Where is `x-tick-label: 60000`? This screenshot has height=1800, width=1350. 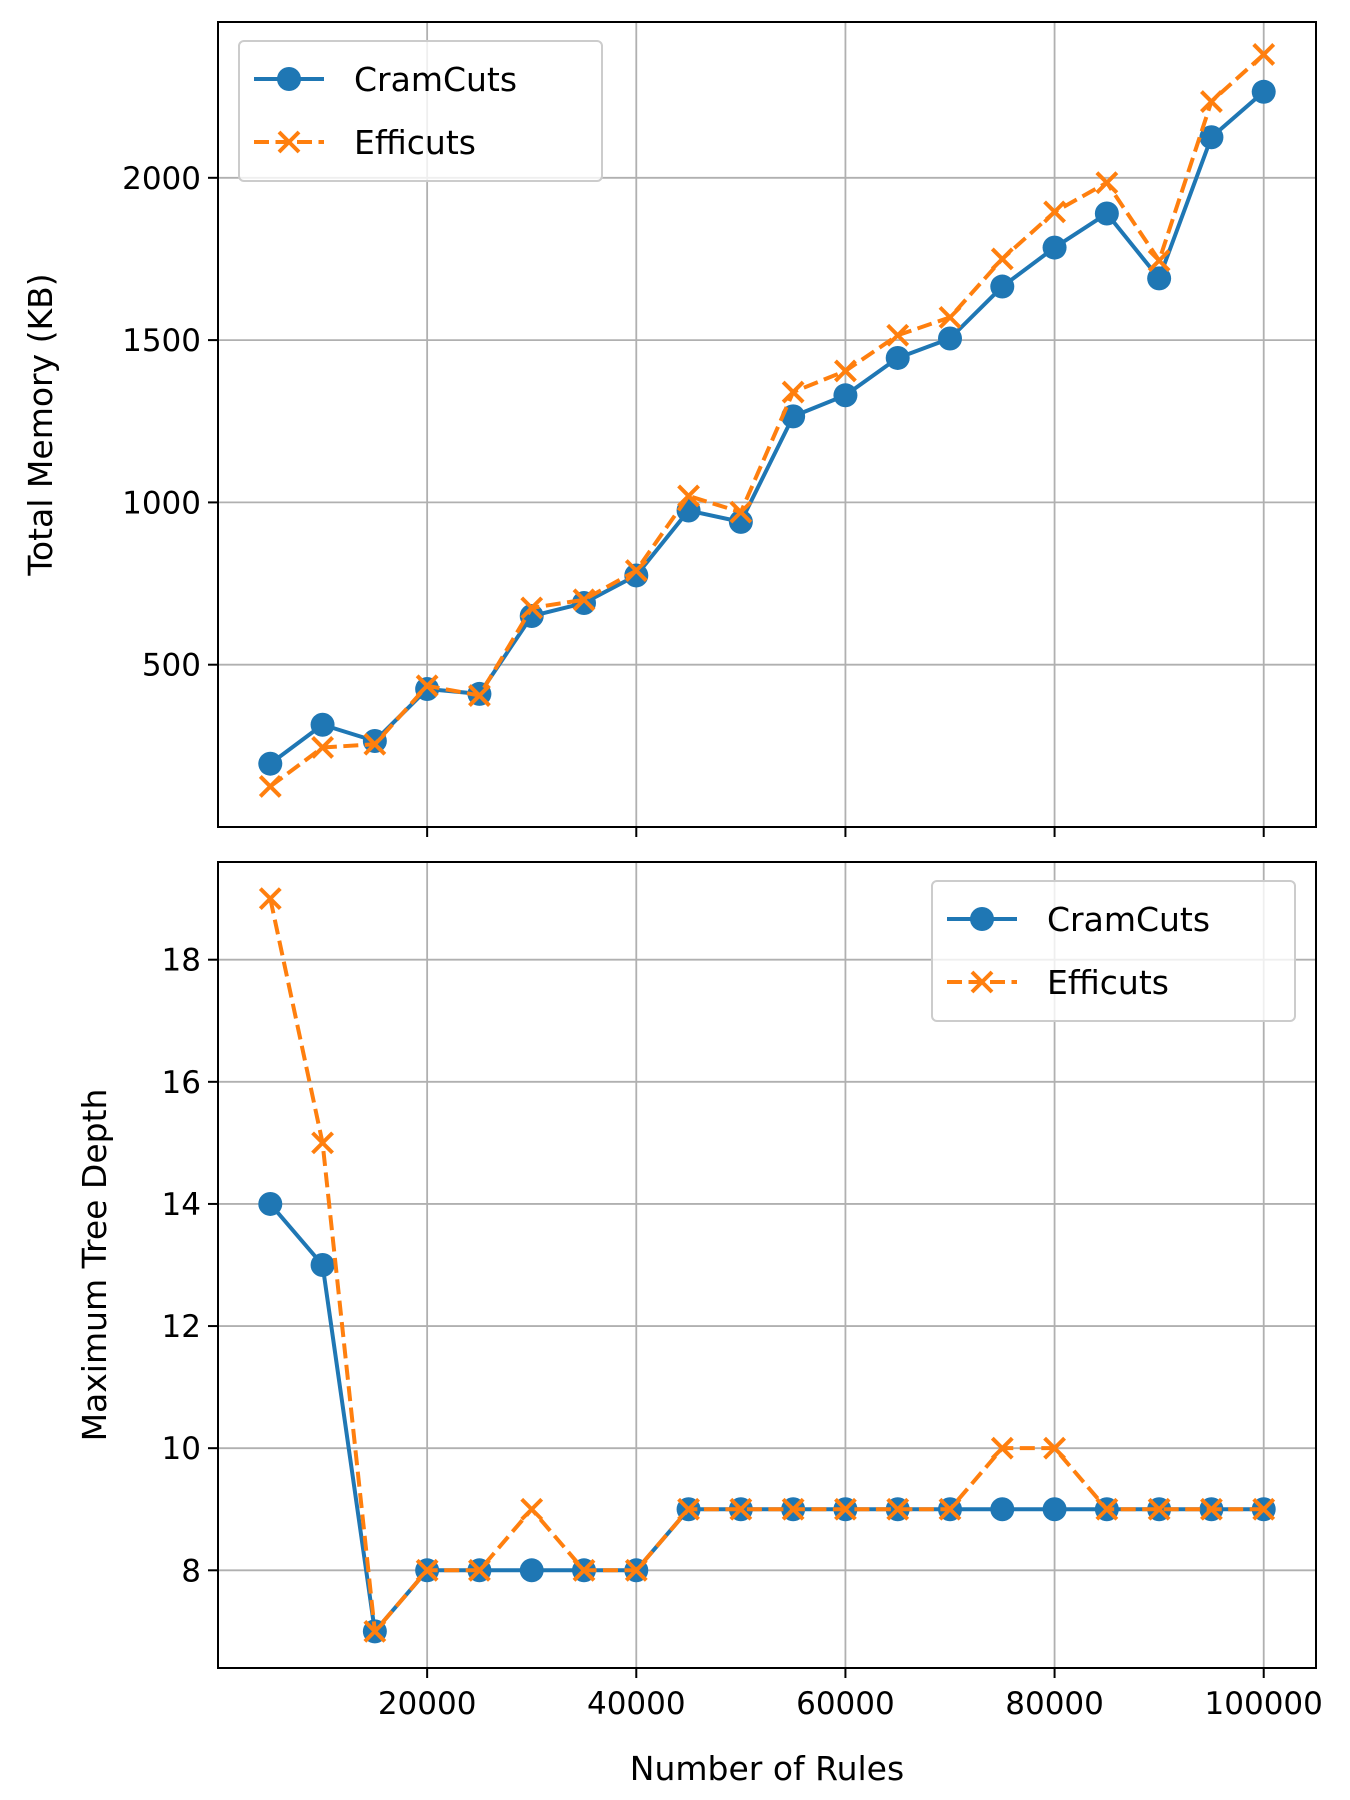
x-tick-label: 60000 is located at coordinates (845, 1704).